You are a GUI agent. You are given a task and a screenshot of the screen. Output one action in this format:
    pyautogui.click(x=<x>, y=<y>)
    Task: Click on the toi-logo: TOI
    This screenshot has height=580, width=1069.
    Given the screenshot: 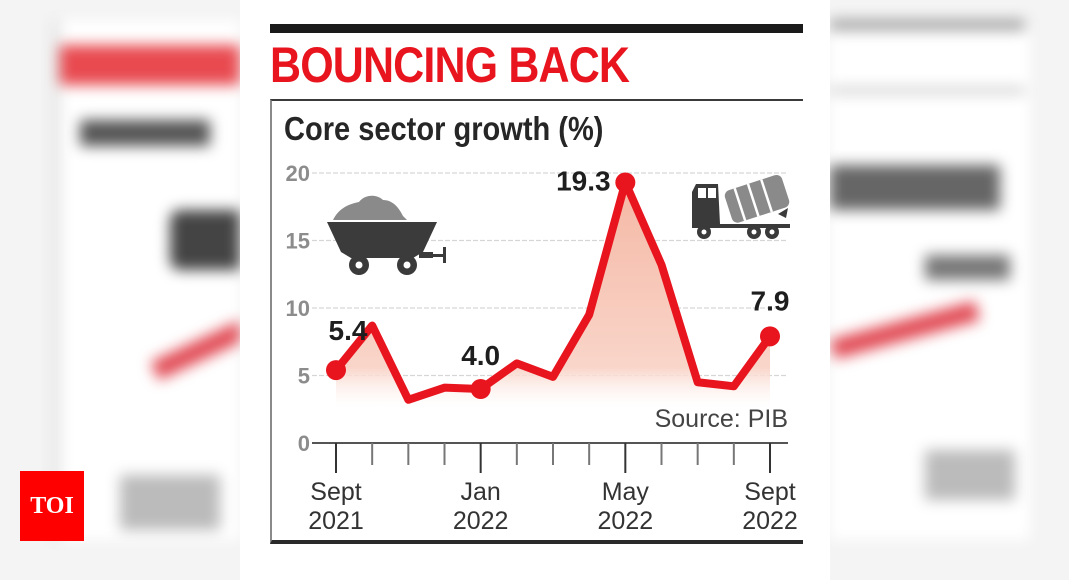 What is the action you would take?
    pyautogui.click(x=52, y=506)
    